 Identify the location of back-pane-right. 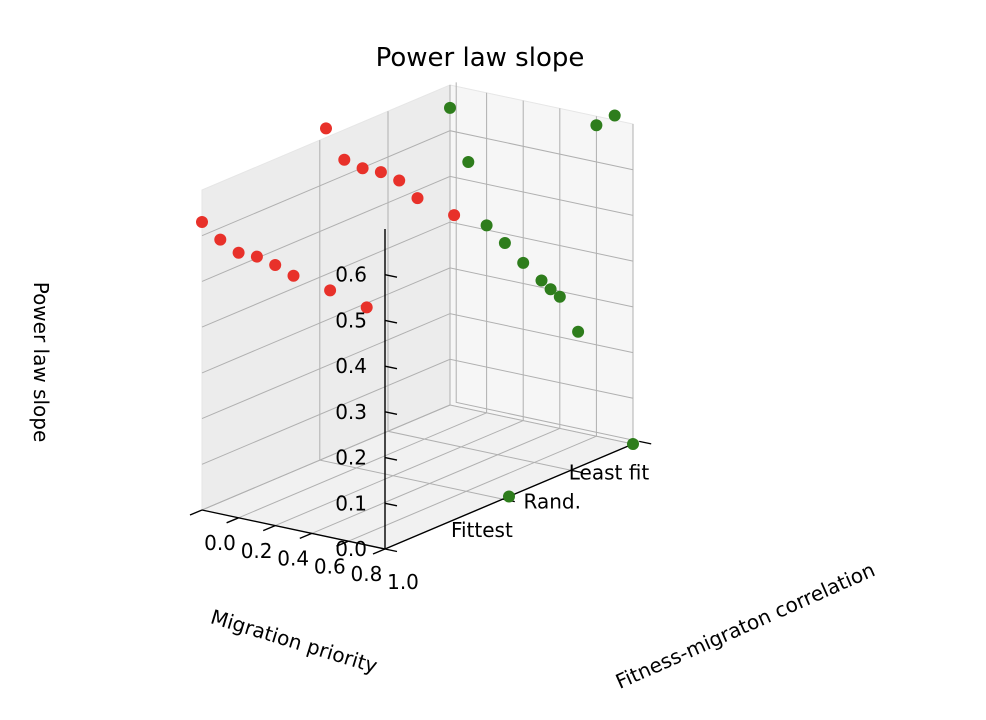
(541, 264).